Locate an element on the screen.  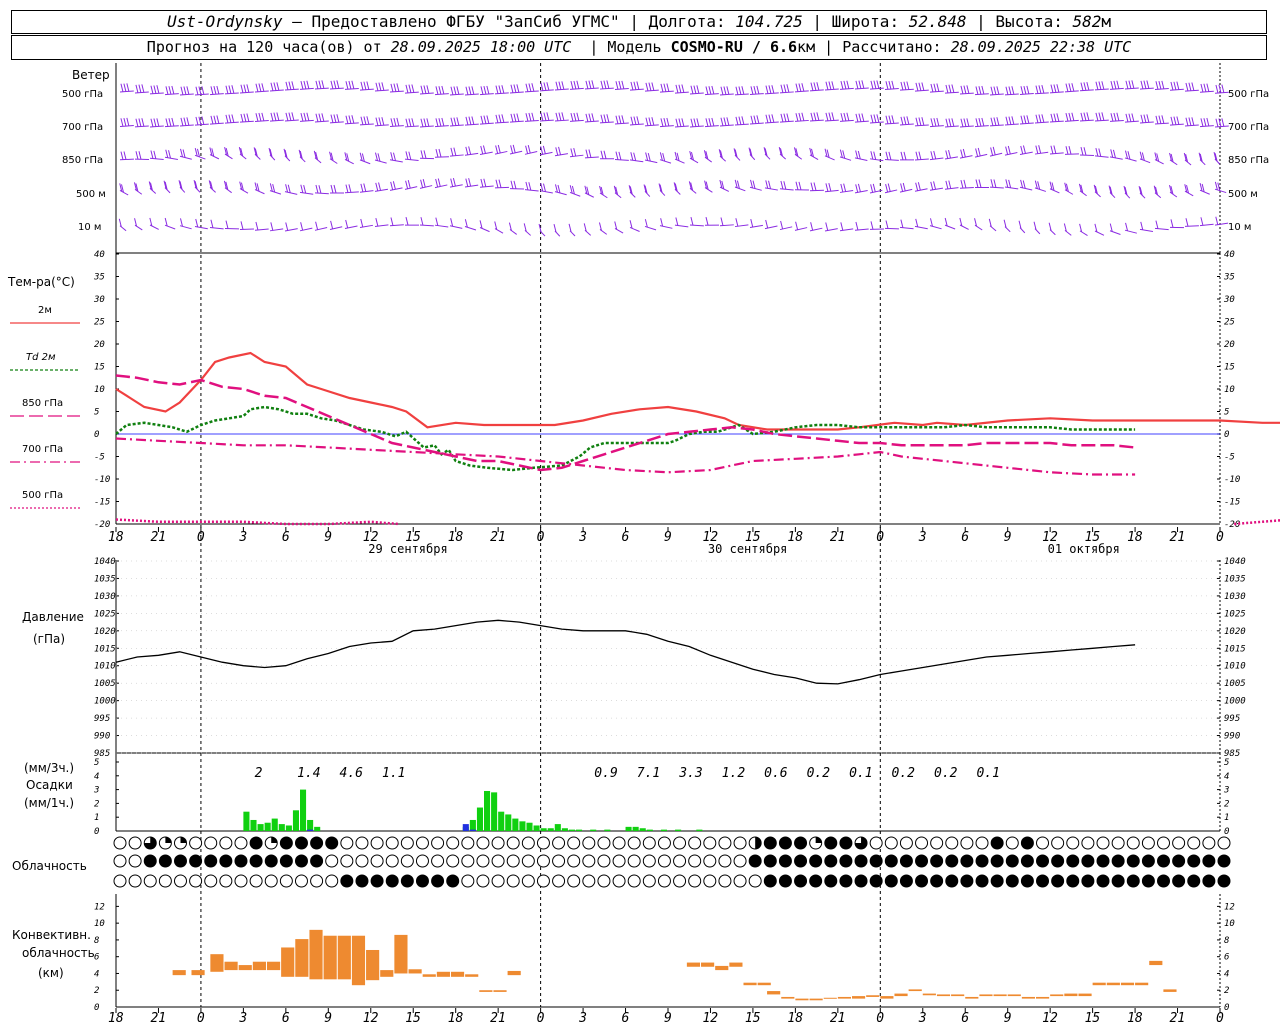
conv-ylabel-r: 12 is located at coordinates (1229, 907).